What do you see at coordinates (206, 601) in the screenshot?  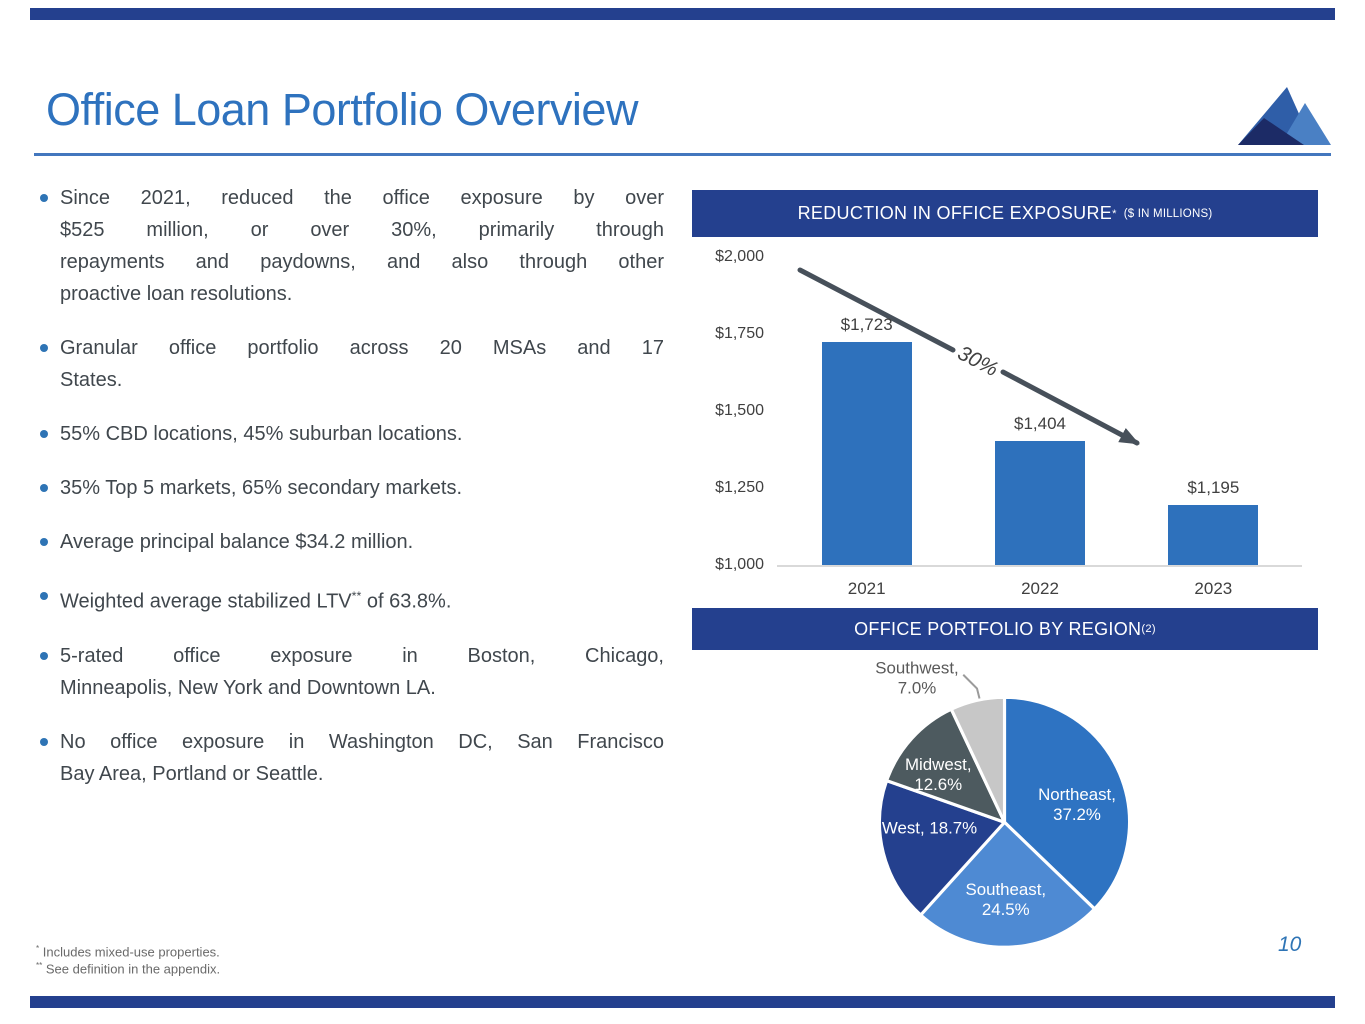 I see `bullet-text-pre: Weighted average stabilized LTV` at bounding box center [206, 601].